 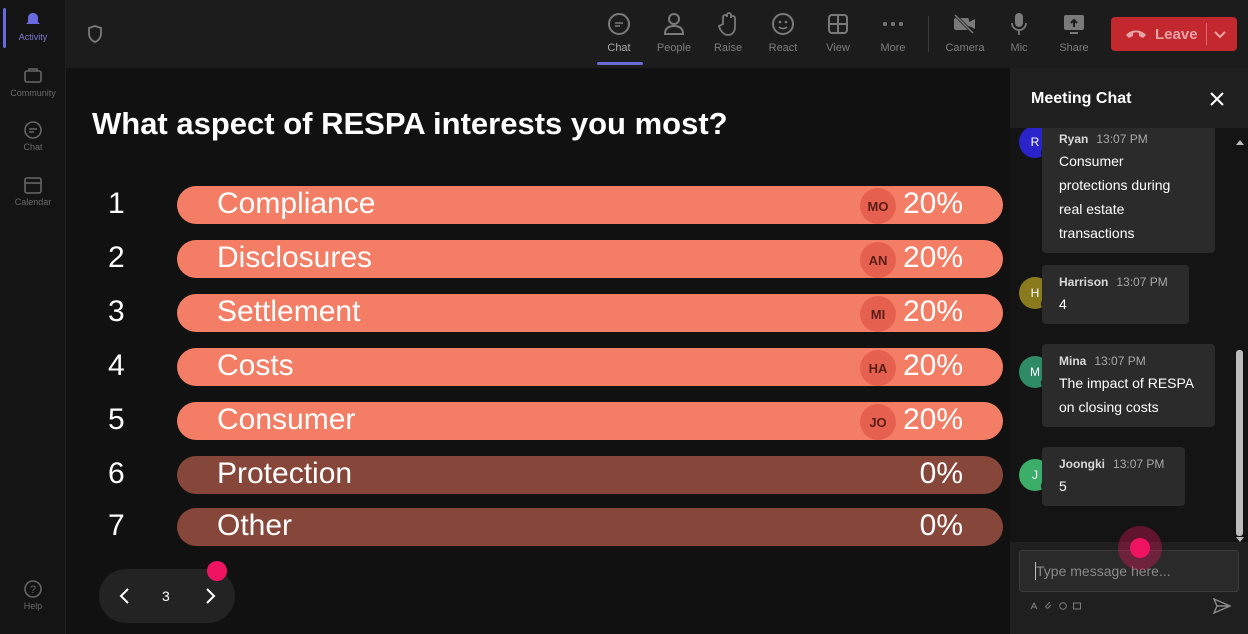 I want to click on toolbar-raise-button: Raise, so click(x=728, y=33).